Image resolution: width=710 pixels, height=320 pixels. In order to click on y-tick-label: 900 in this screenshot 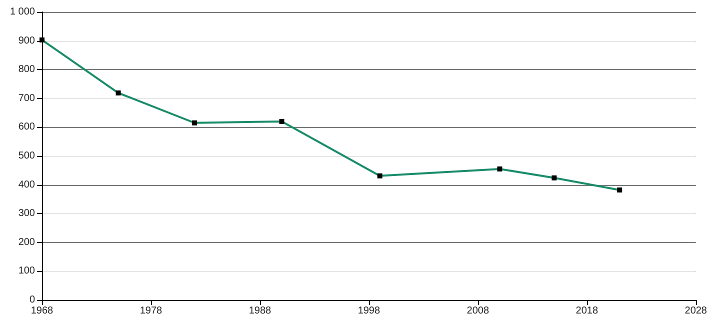, I will do `click(27, 40)`.